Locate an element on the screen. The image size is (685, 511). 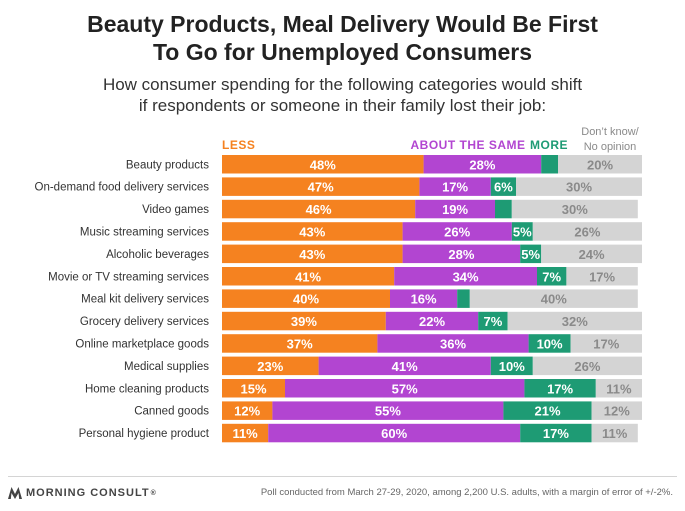
legend-about-the-same: ABOUT THE SAME is located at coordinates (468, 145).